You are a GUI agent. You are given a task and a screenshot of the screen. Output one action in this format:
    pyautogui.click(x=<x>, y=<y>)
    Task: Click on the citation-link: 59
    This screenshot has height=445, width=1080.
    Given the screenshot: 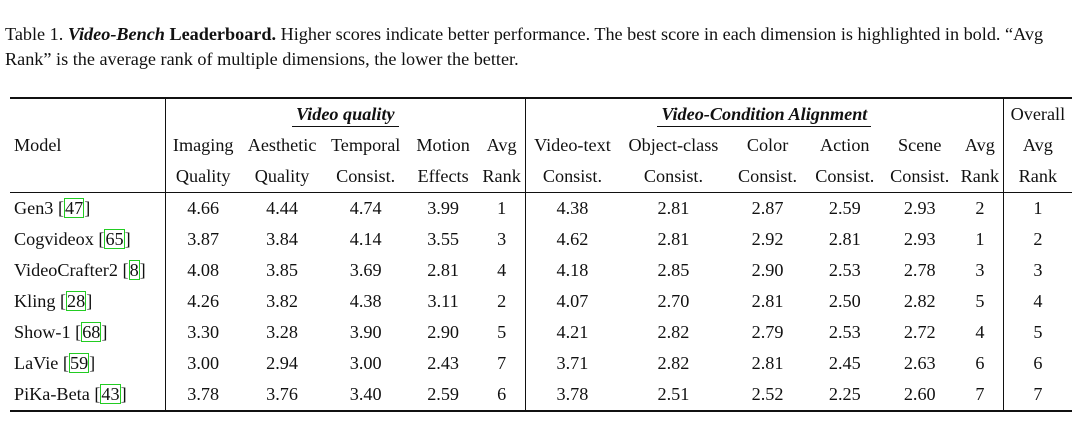 What is the action you would take?
    pyautogui.click(x=79, y=363)
    